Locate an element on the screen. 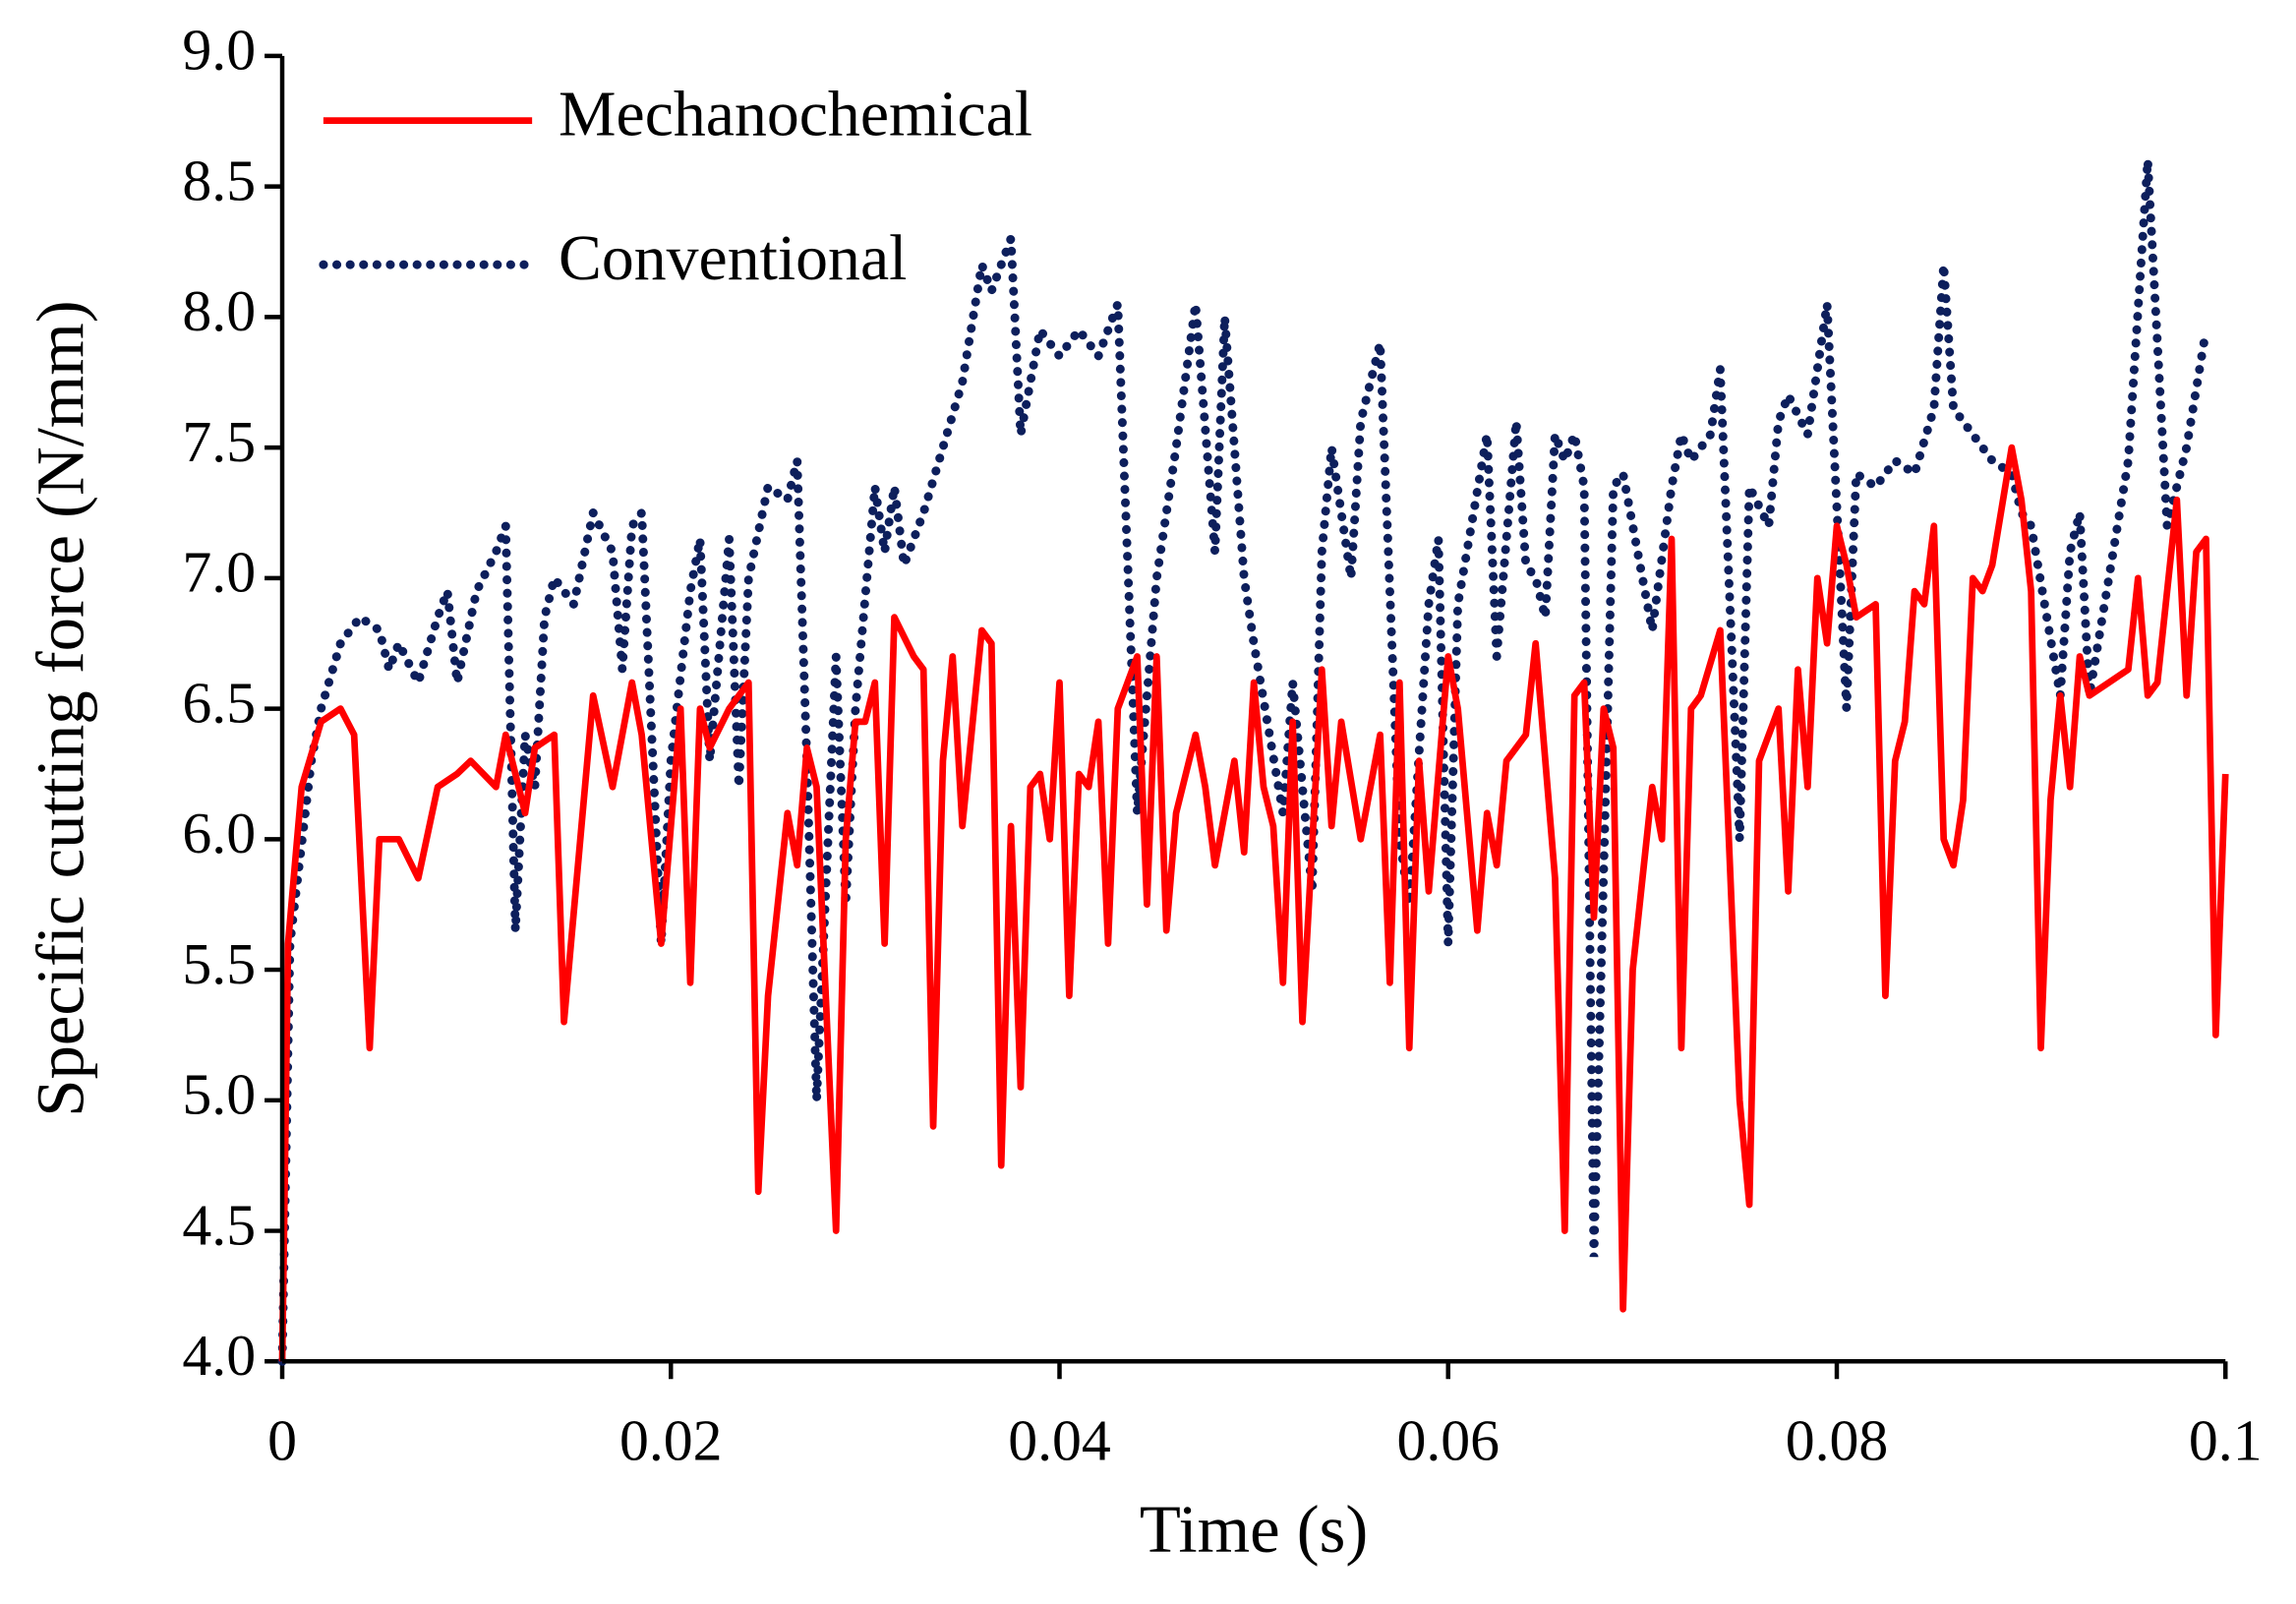 The image size is (2296, 1604). x-tick-label: 0.1 is located at coordinates (2226, 1440).